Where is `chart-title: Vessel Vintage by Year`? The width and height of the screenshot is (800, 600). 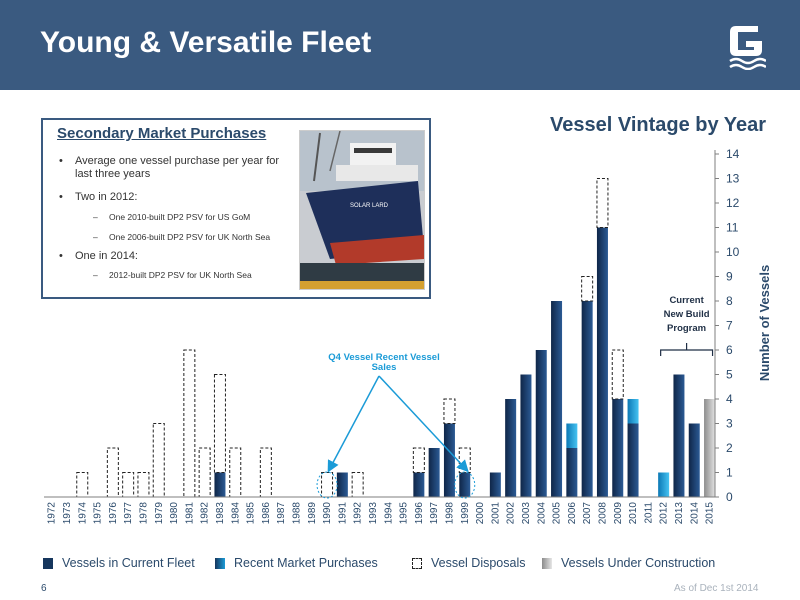 chart-title: Vessel Vintage by Year is located at coordinates (658, 125).